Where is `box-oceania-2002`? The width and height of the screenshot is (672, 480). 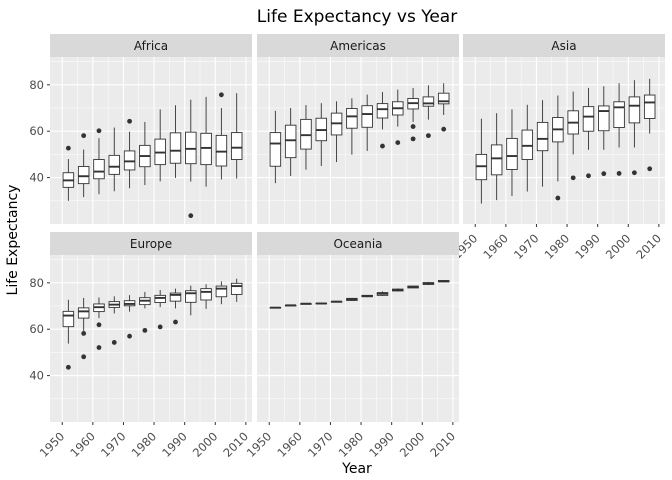 box-oceania-2002 is located at coordinates (428, 283).